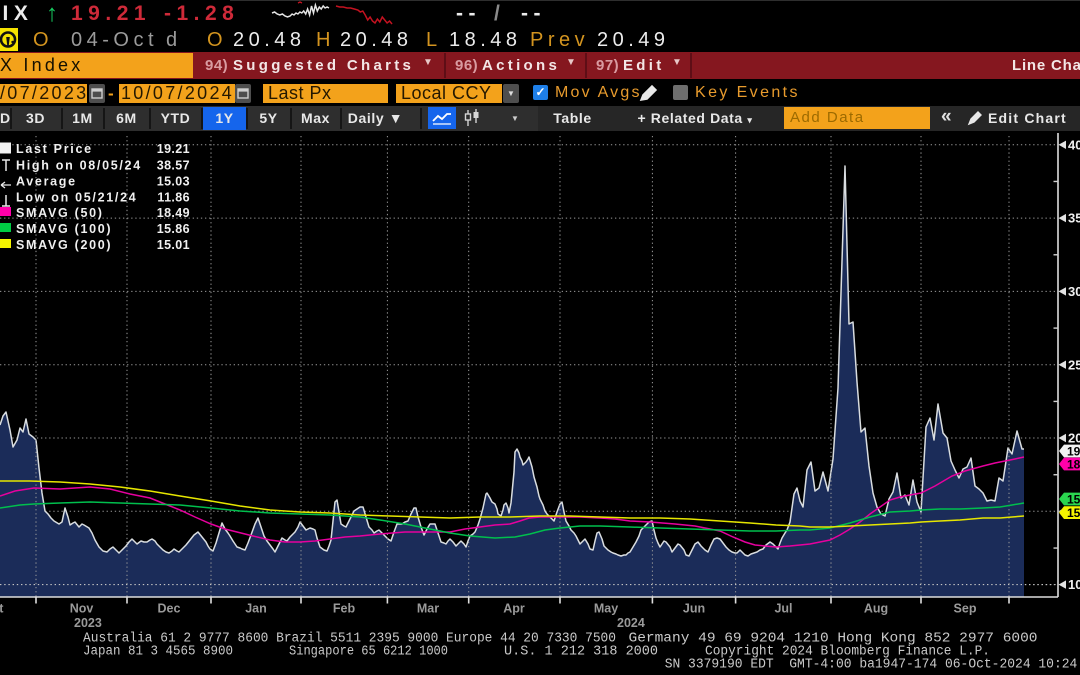  Describe the element at coordinates (876, 609) in the screenshot. I see `svg-text: Aug` at that location.